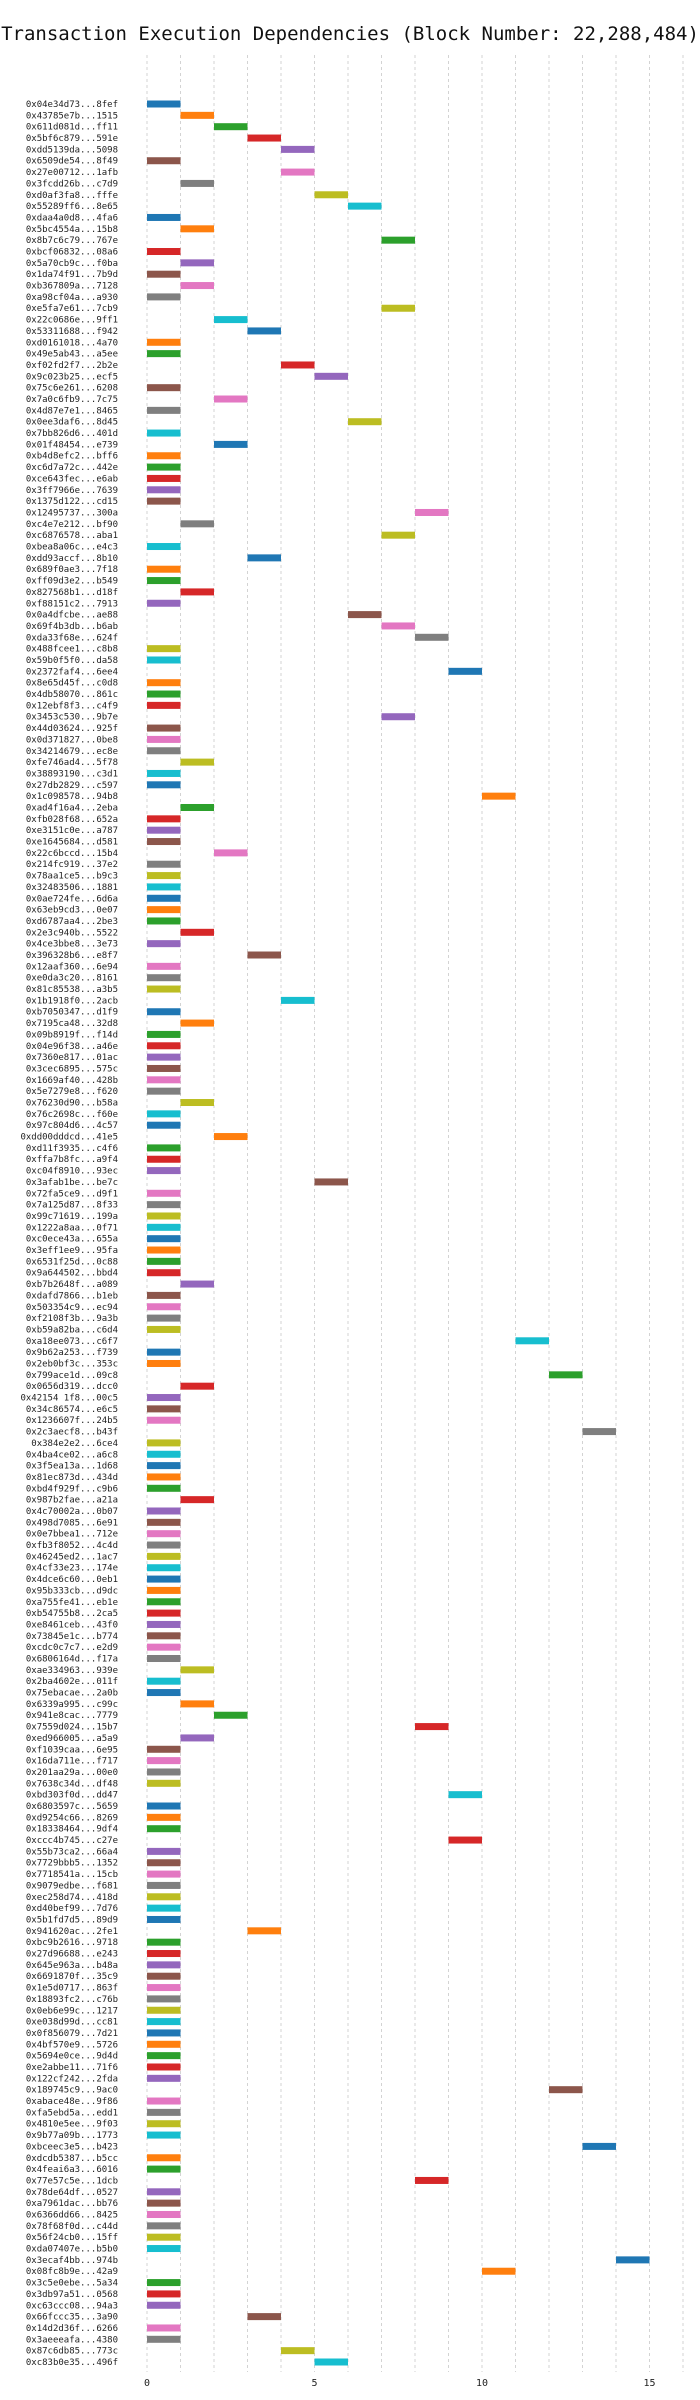  I want to click on y-tick-label: 0x1222a8aa...0f71, so click(72, 1228).